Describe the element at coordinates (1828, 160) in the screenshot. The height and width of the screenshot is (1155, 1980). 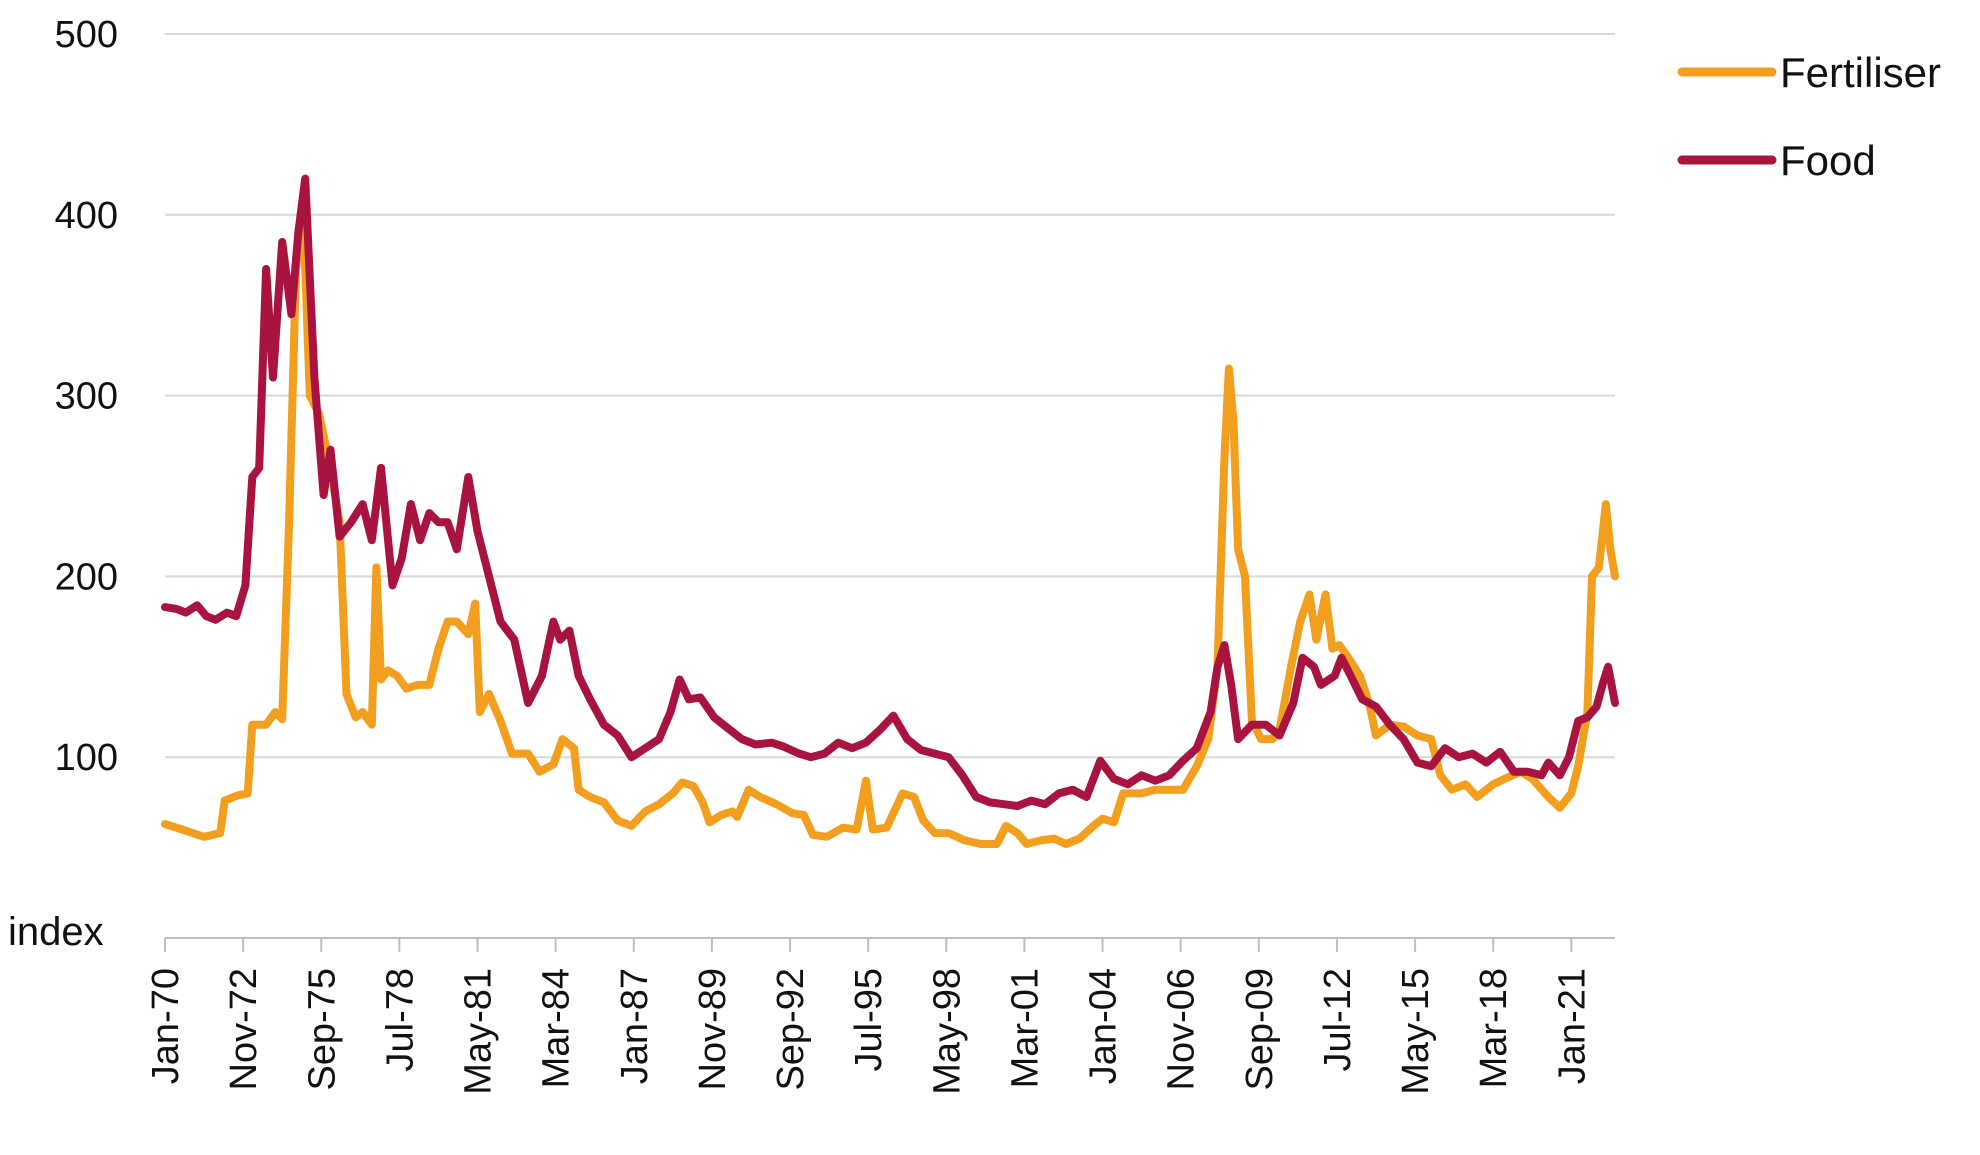
I see `legend-label-food: Food` at that location.